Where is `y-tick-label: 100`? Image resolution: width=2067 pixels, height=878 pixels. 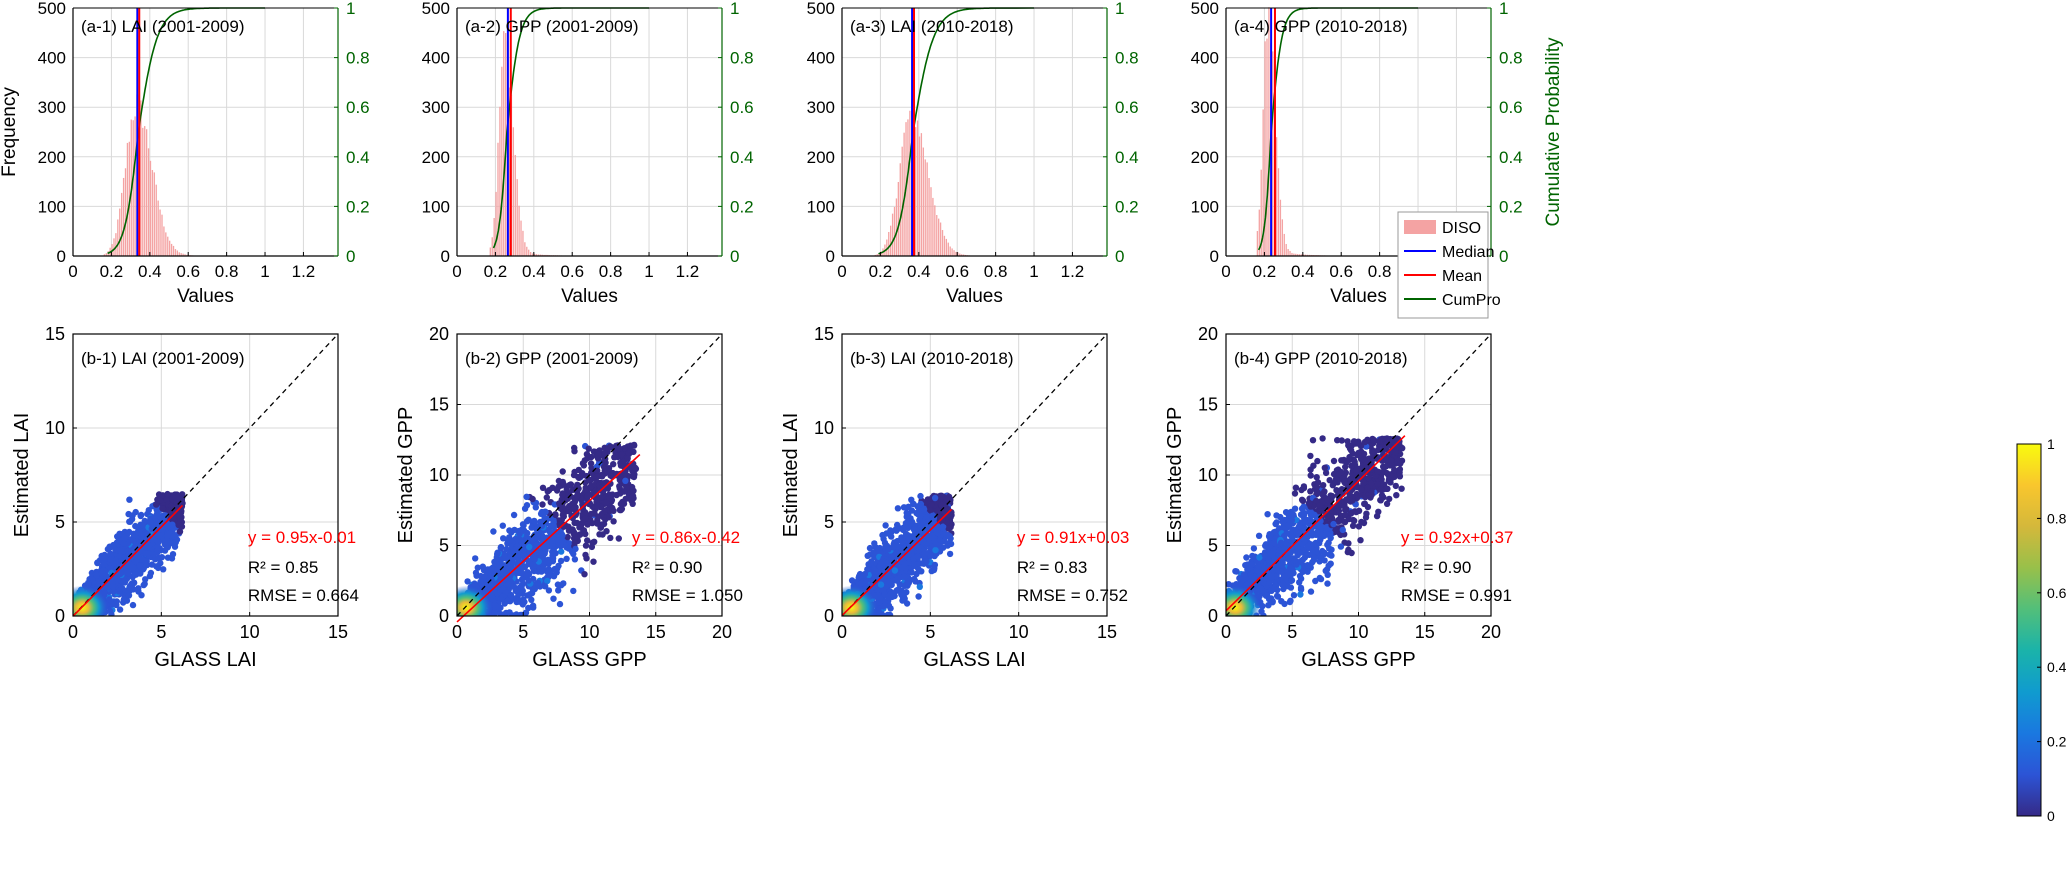
y-tick-label: 100 is located at coordinates (52, 206).